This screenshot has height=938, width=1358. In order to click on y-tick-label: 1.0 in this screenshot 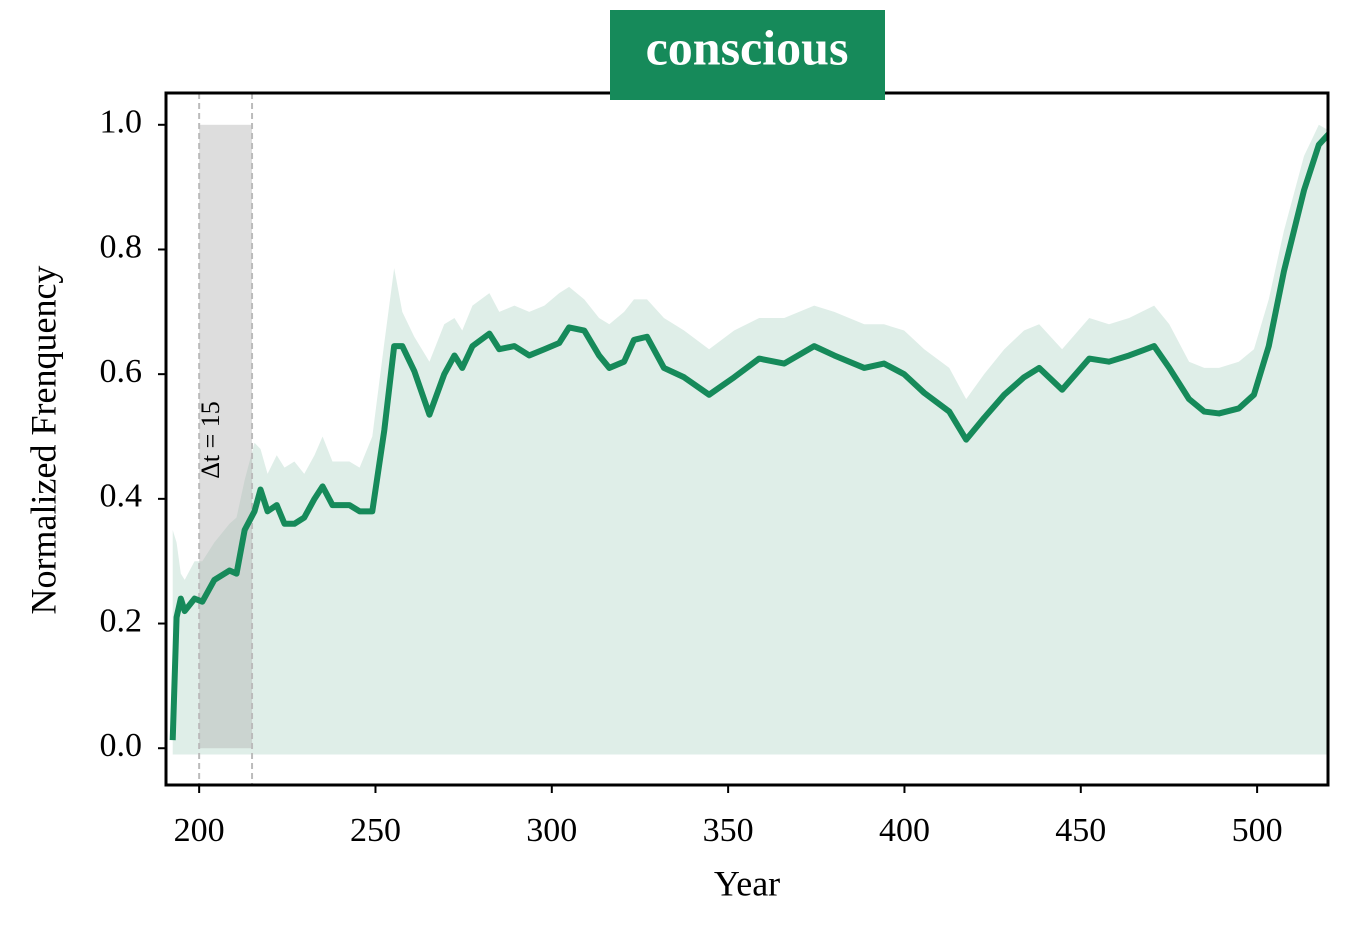, I will do `click(121, 122)`.